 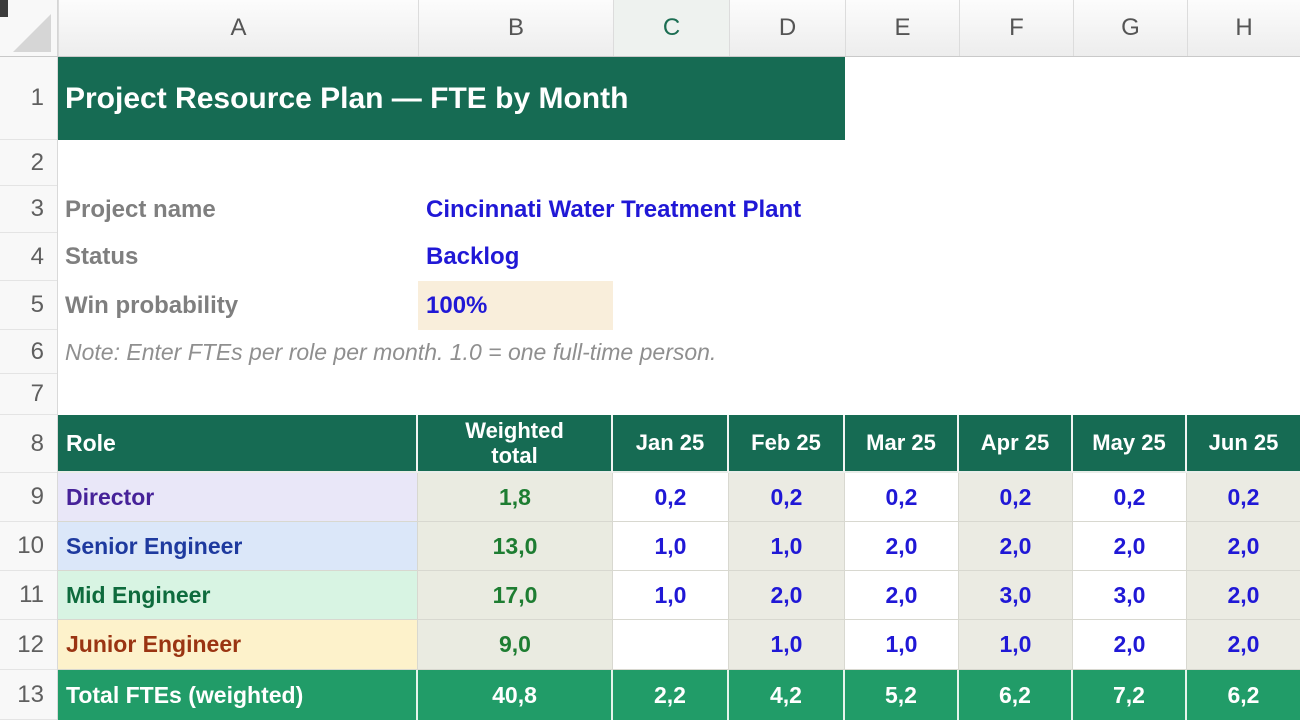 What do you see at coordinates (671, 695) in the screenshot?
I see `total-fte-cell: 2,2` at bounding box center [671, 695].